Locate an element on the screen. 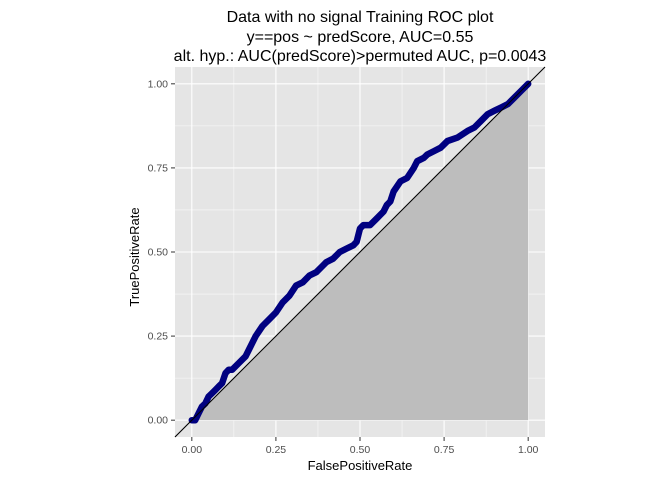 Image resolution: width=672 pixels, height=480 pixels. x-axis-title: FalsePositiveRate is located at coordinates (360, 465).